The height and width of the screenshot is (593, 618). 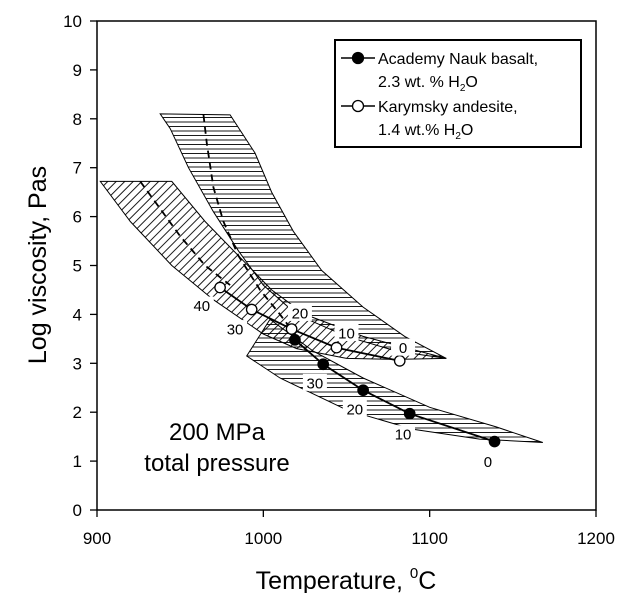 I want to click on y-tick-label: 1, so click(x=77, y=461).